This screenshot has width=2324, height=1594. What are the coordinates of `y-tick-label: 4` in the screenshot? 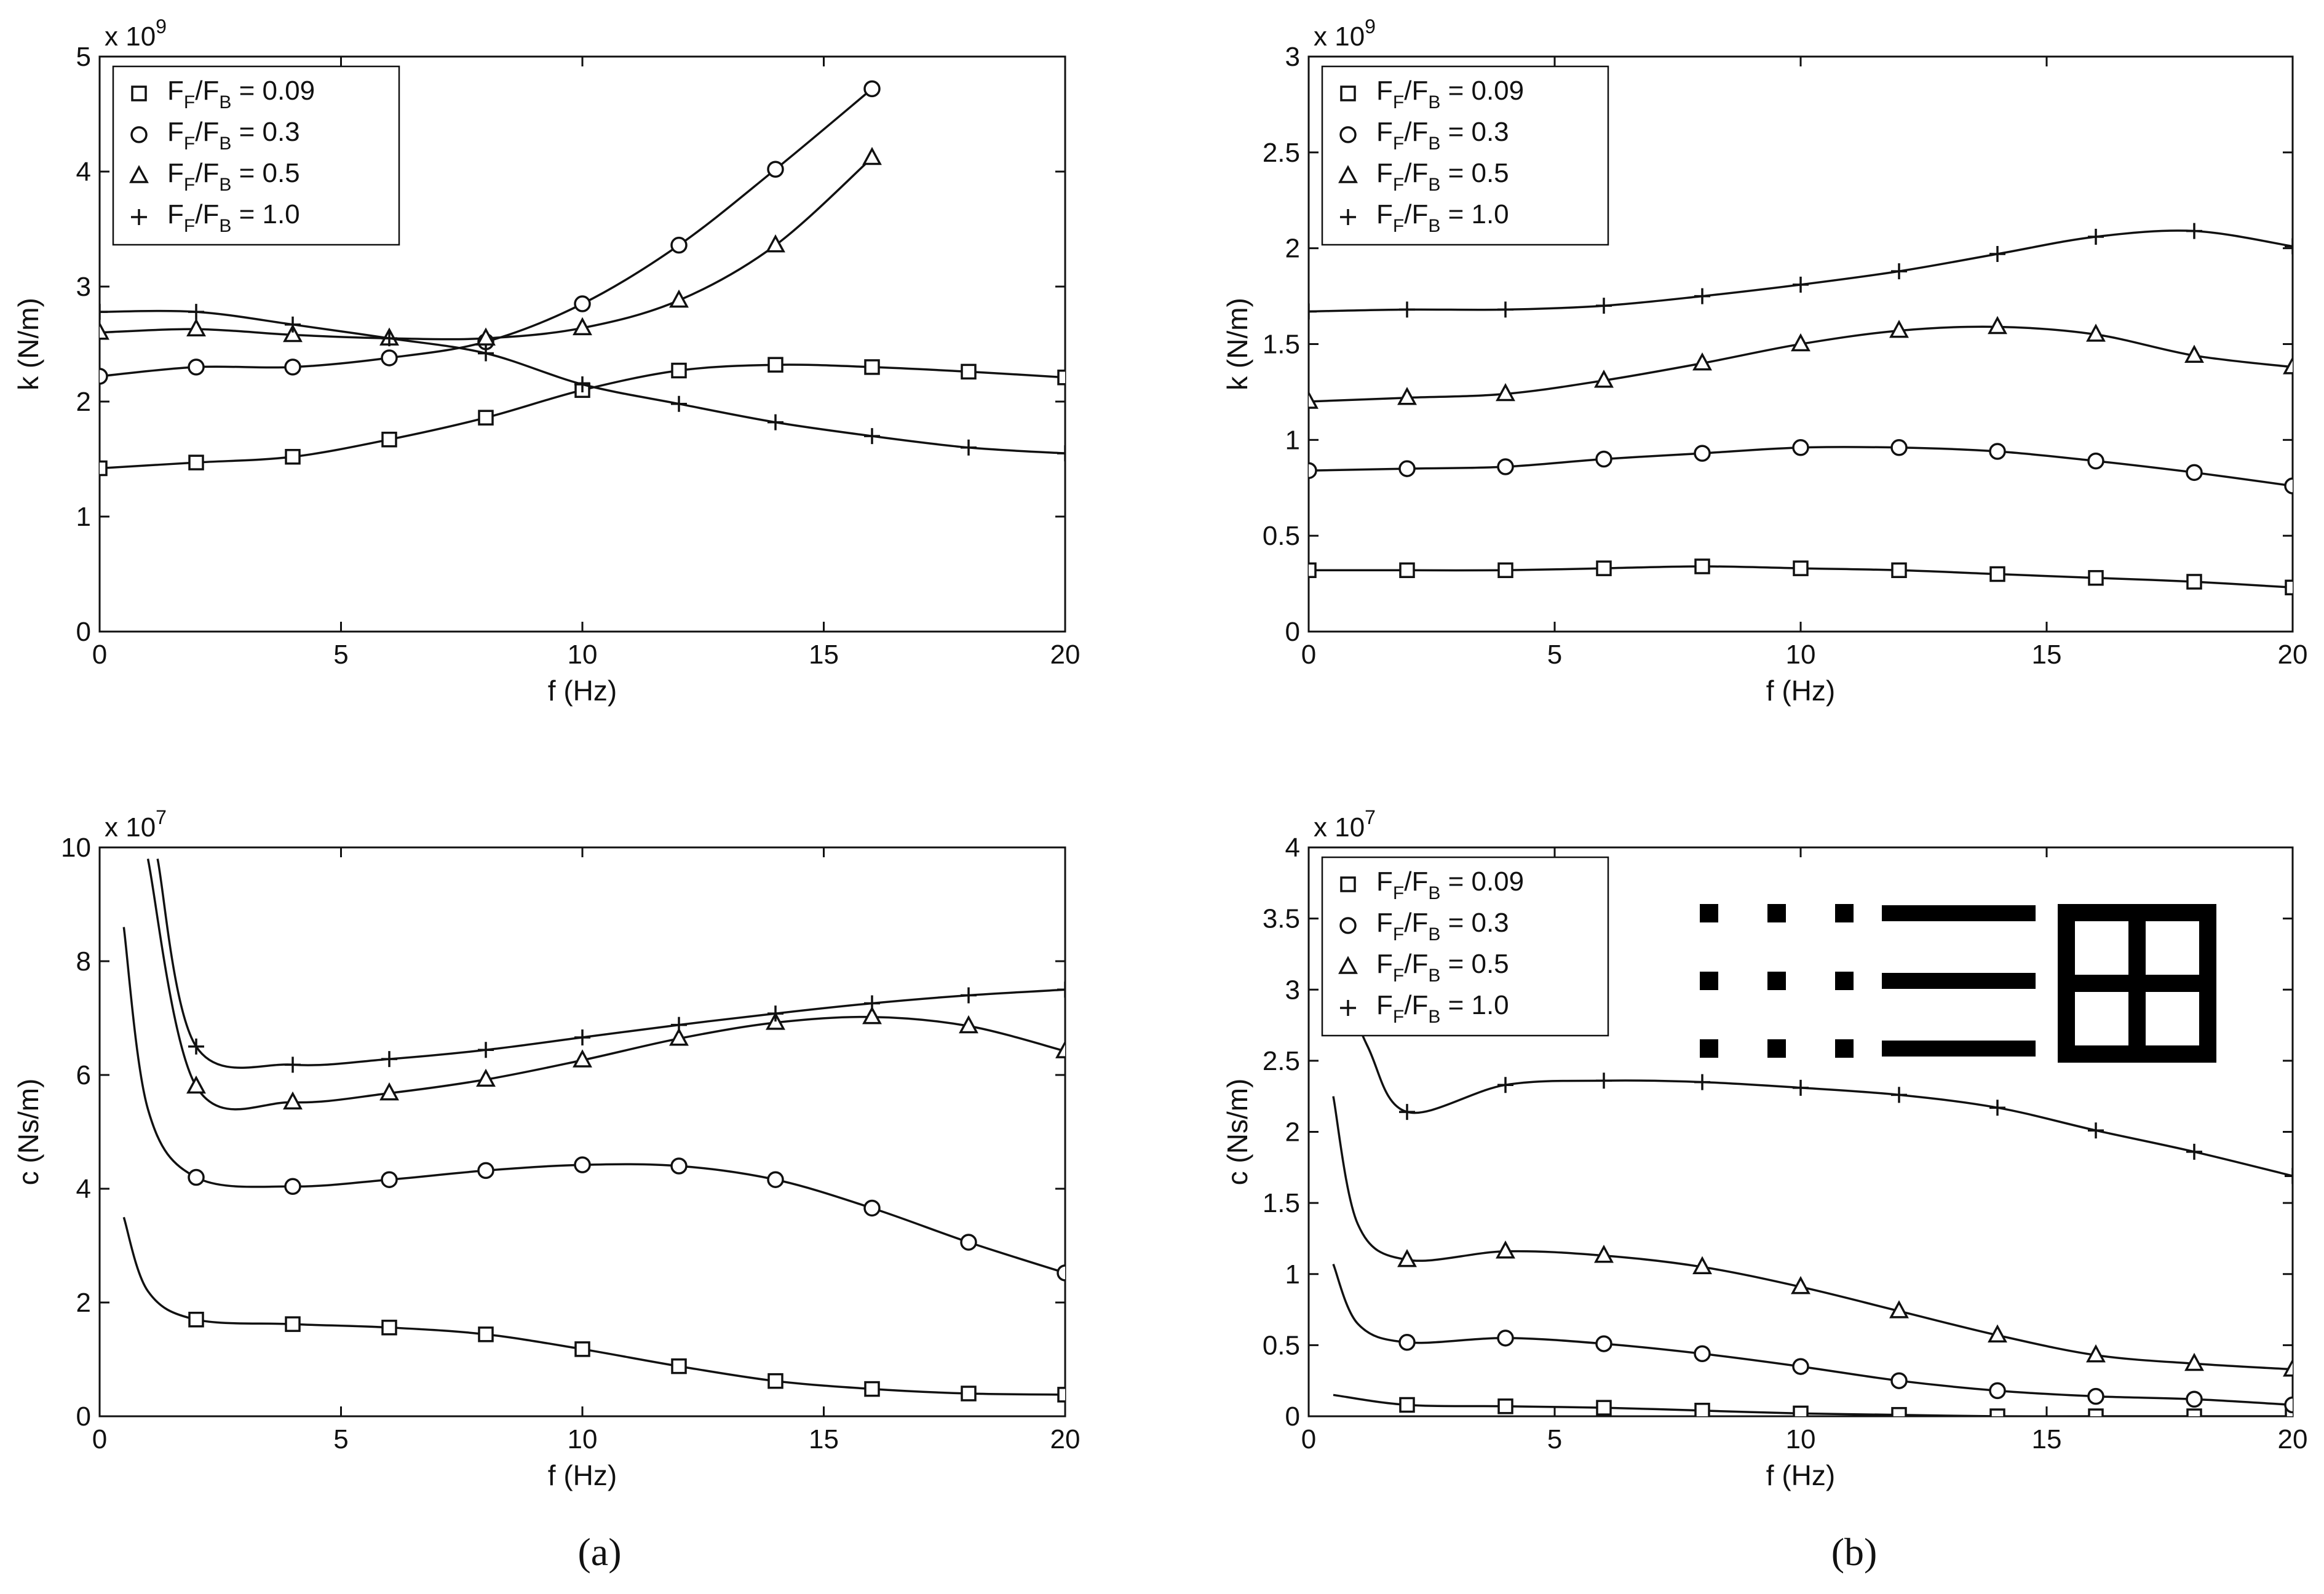 It's located at (1293, 848).